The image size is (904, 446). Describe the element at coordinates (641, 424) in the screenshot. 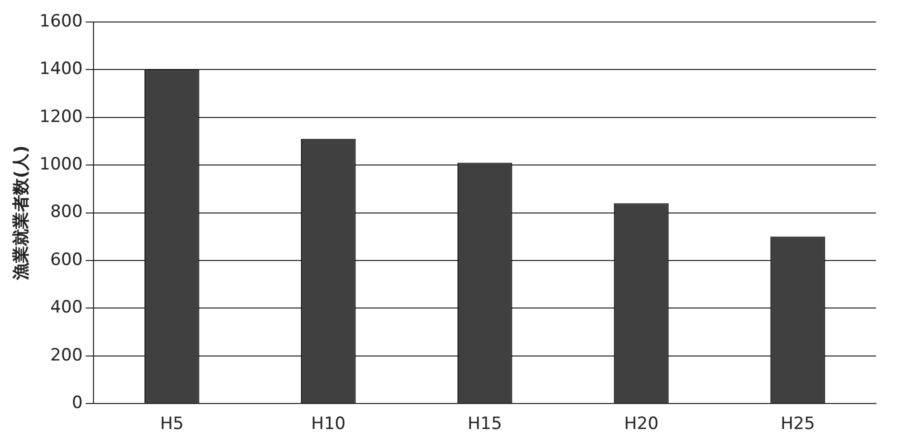

I see `x-tick-label: H20` at that location.